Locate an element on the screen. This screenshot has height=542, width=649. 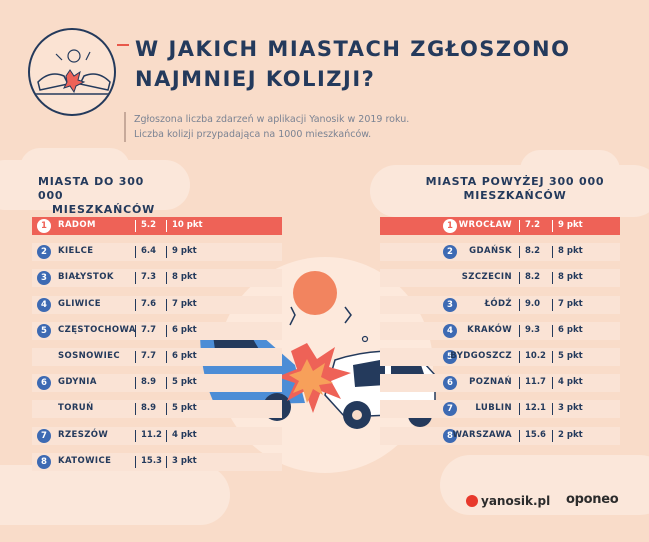
collision-rate-value: 15.6 is located at coordinates (535, 434).